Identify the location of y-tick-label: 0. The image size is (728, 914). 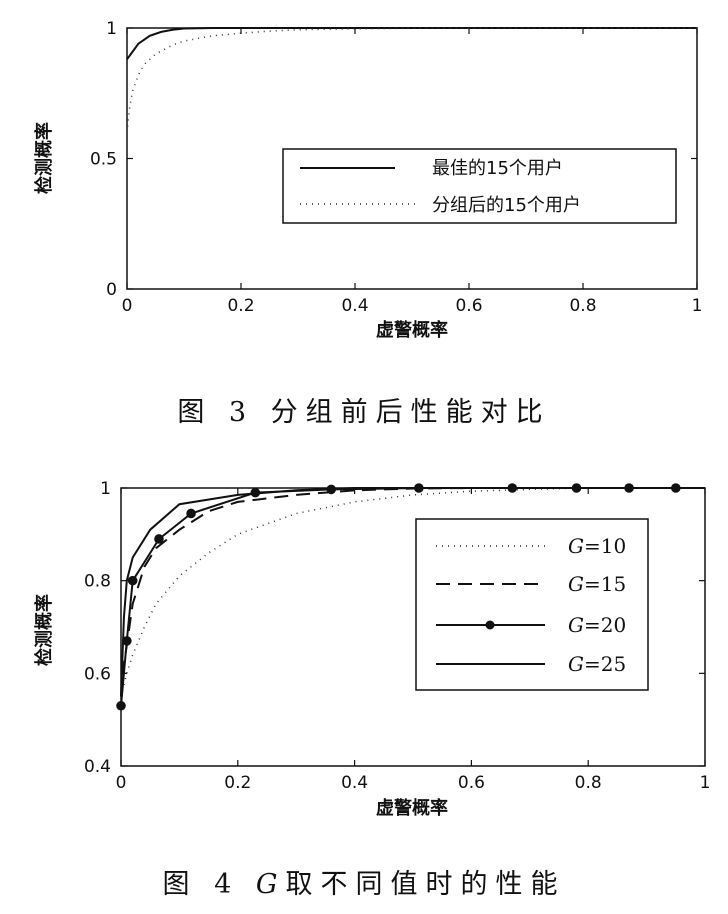
(111, 290).